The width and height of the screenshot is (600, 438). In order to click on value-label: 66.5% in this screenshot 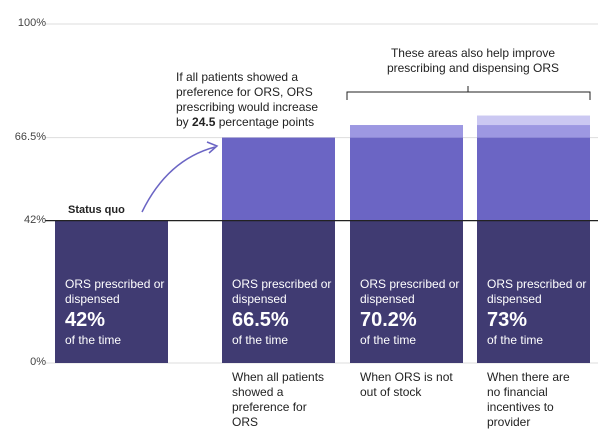, I will do `click(260, 320)`.